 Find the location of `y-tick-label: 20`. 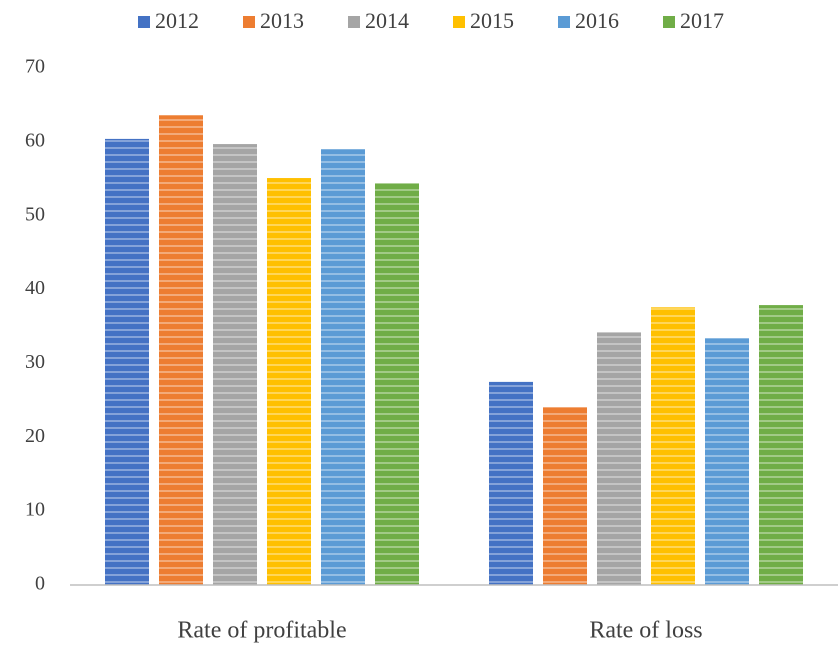

y-tick-label: 20 is located at coordinates (35, 436).